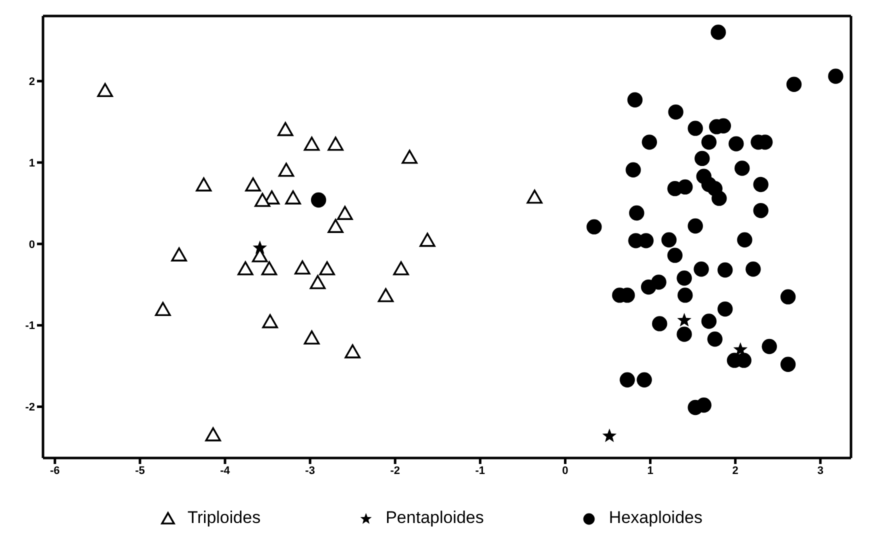  What do you see at coordinates (140, 470) in the screenshot?
I see `x-tick-label: -5` at bounding box center [140, 470].